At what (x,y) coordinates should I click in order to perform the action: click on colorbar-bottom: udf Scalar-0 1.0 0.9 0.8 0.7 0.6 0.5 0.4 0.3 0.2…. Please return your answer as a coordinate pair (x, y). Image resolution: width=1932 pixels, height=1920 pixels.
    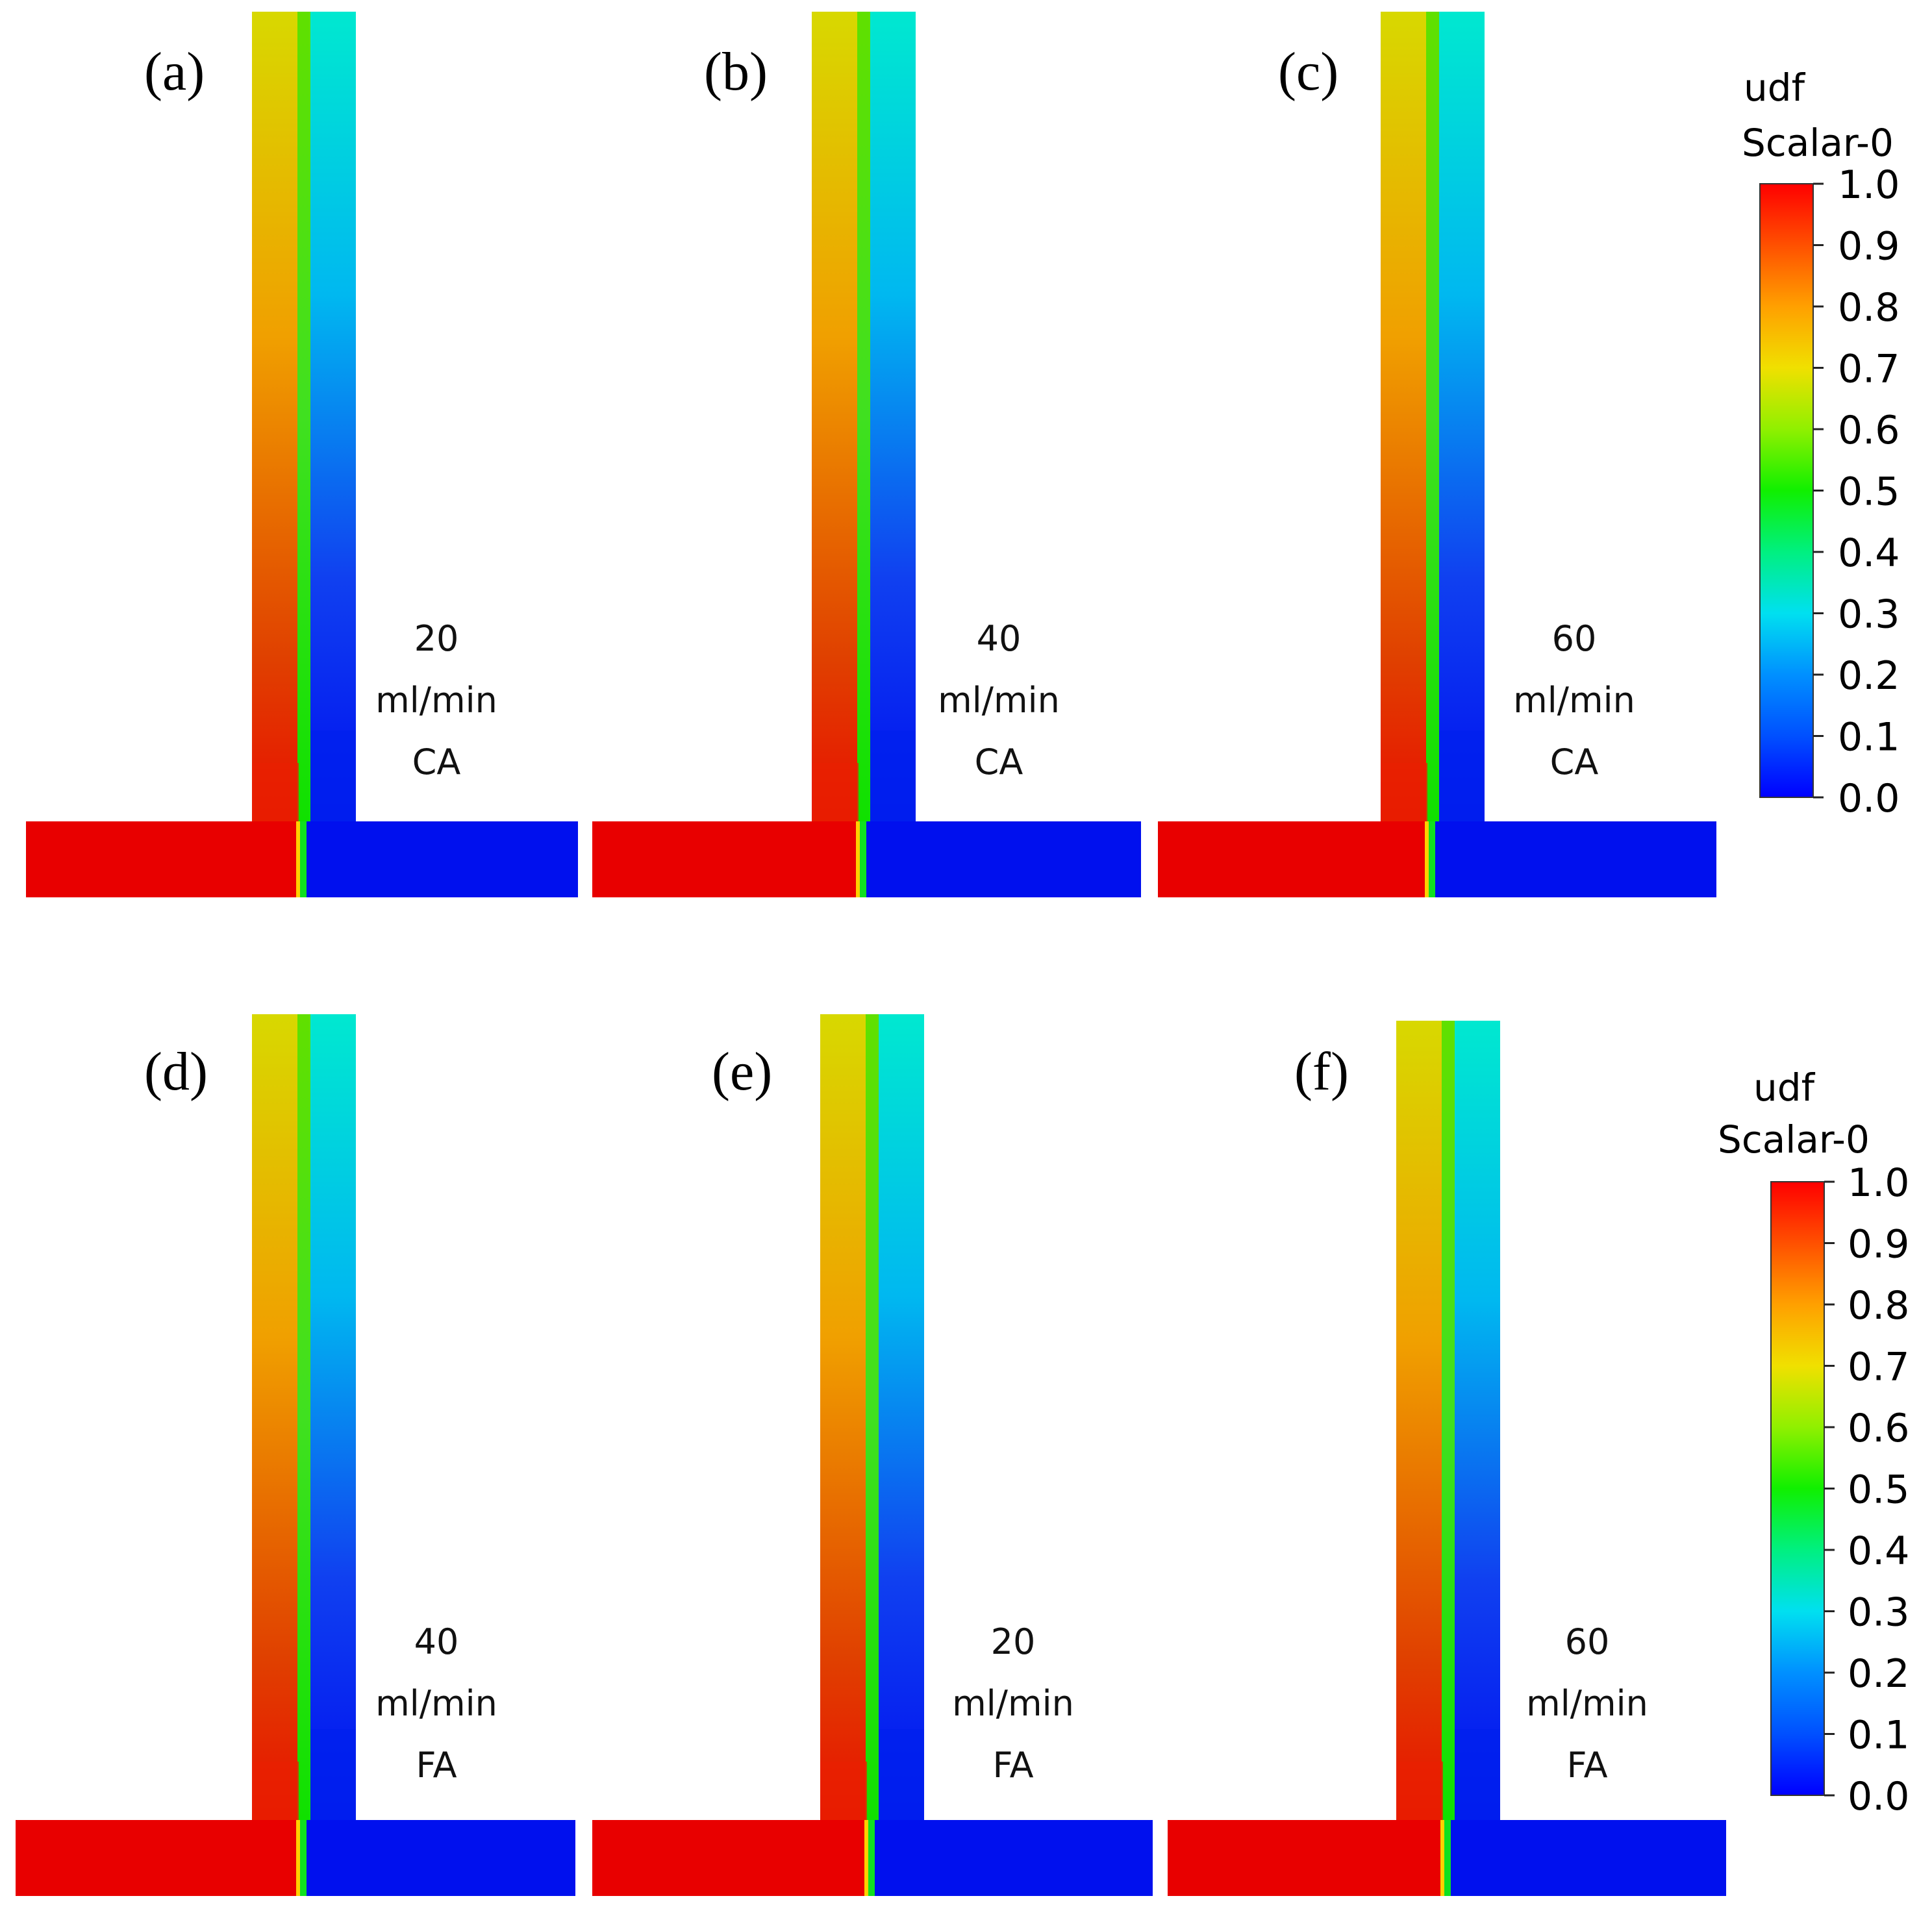
    Looking at the image, I should click on (1813, 1442).